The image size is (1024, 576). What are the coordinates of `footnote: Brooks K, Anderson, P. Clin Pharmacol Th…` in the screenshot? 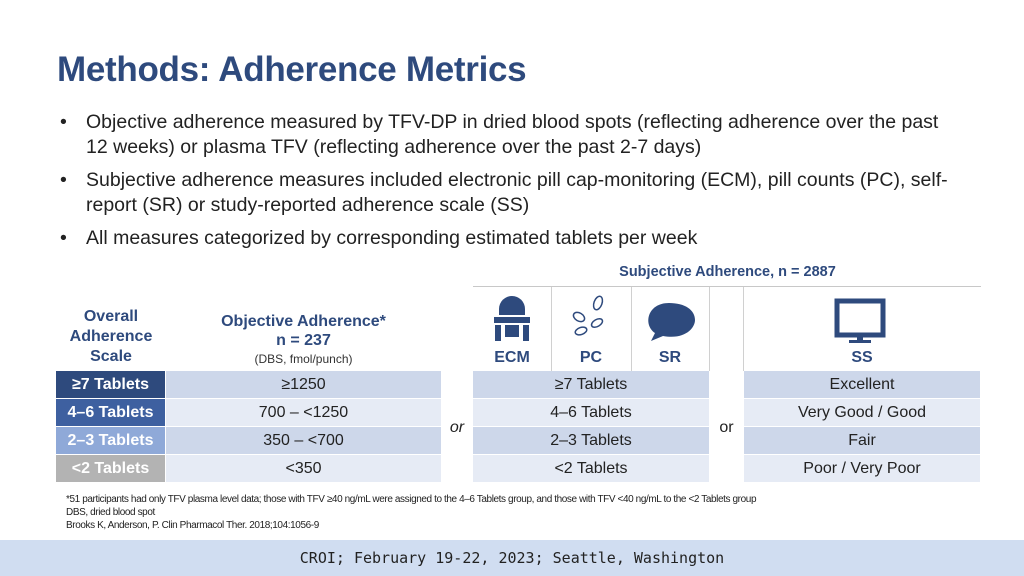 It's located at (192, 525).